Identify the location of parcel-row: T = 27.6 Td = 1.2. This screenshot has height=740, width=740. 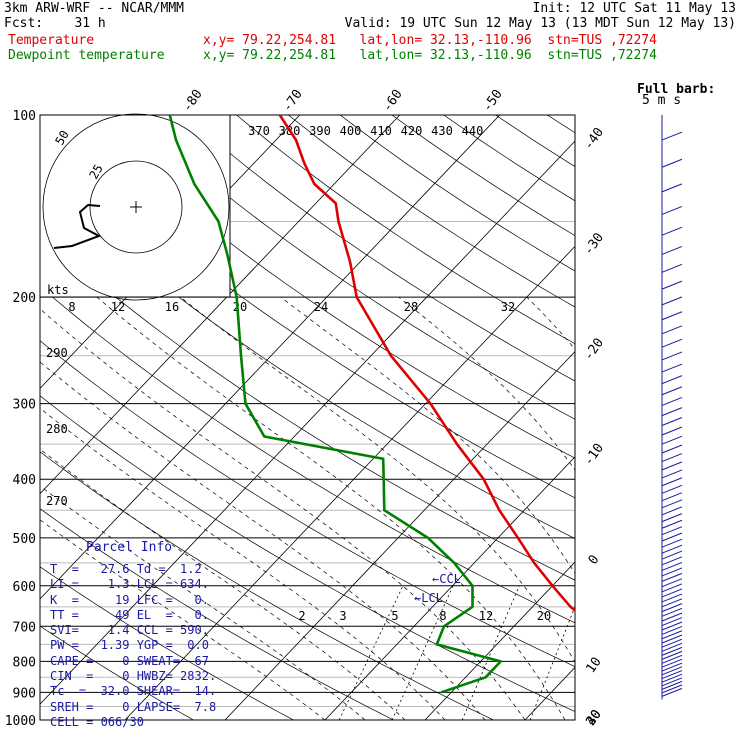
(126, 569).